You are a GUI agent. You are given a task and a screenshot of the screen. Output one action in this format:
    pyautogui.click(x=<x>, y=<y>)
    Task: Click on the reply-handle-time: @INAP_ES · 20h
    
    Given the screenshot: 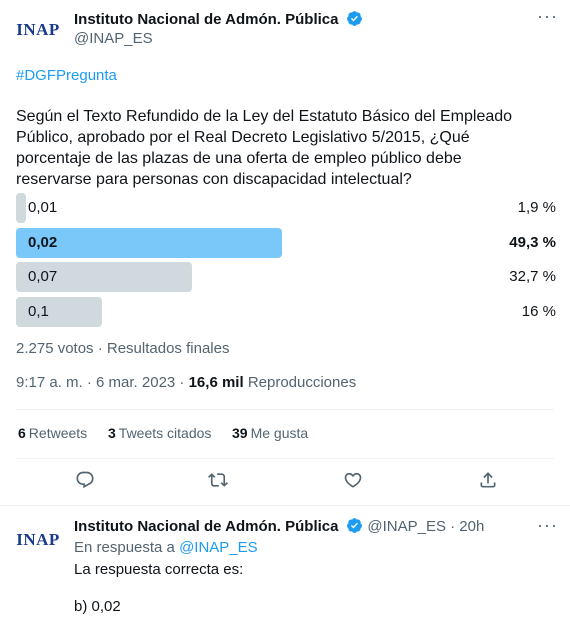 What is the action you would take?
    pyautogui.click(x=426, y=526)
    